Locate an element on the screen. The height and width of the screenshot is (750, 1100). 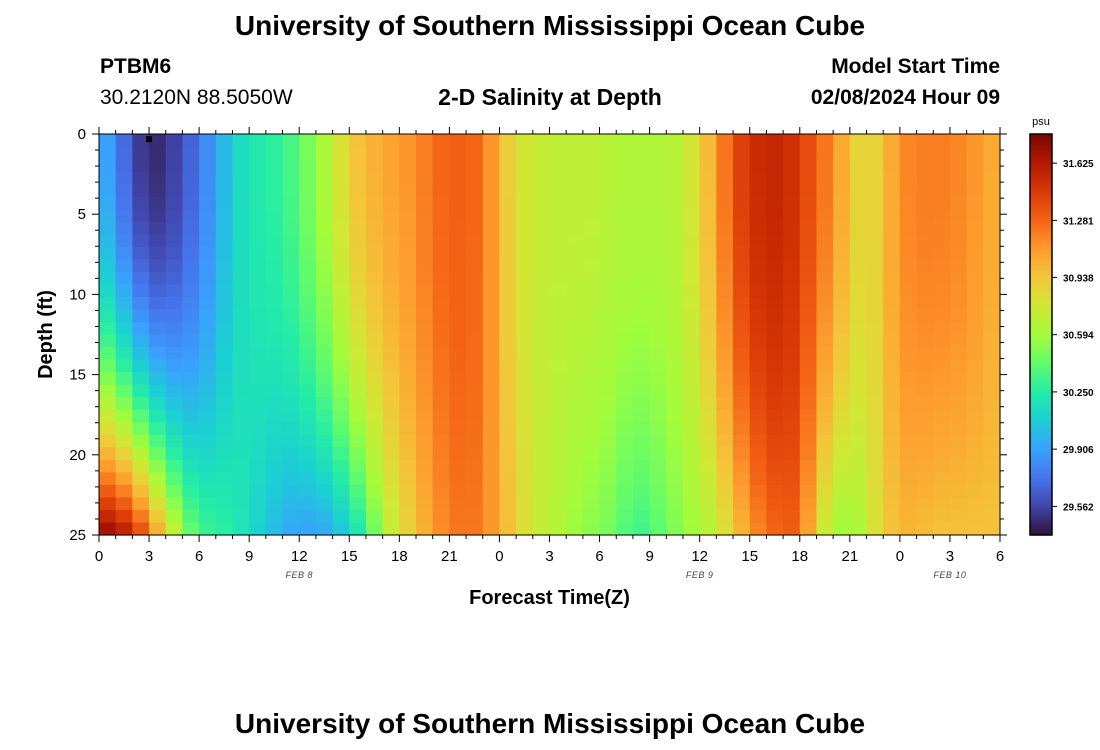
colorbar-unit: psu is located at coordinates (1041, 122).